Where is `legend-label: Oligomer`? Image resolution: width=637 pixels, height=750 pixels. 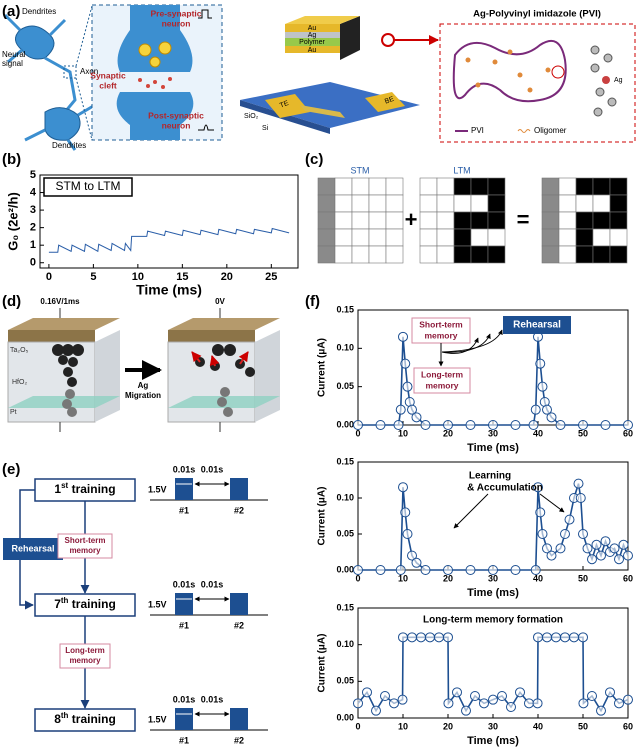 legend-label: Oligomer is located at coordinates (550, 130).